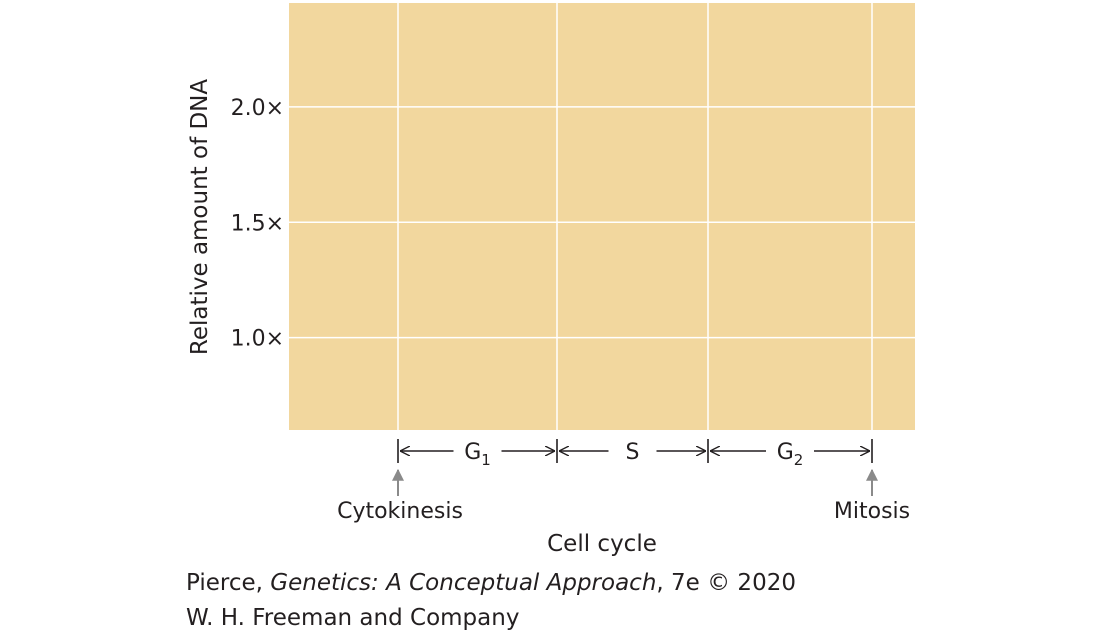  I want to click on phase-label-1: S, so click(633, 452).